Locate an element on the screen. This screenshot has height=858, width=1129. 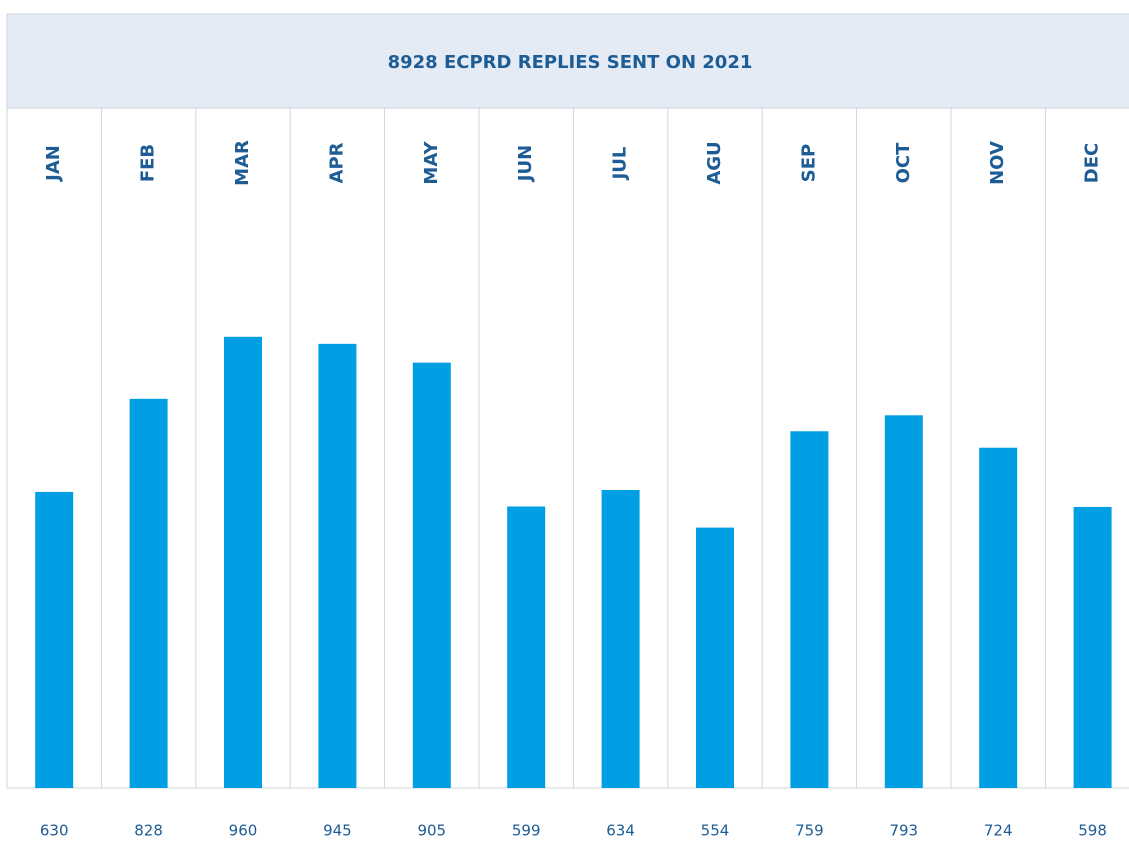
value-label: 960 is located at coordinates (243, 831).